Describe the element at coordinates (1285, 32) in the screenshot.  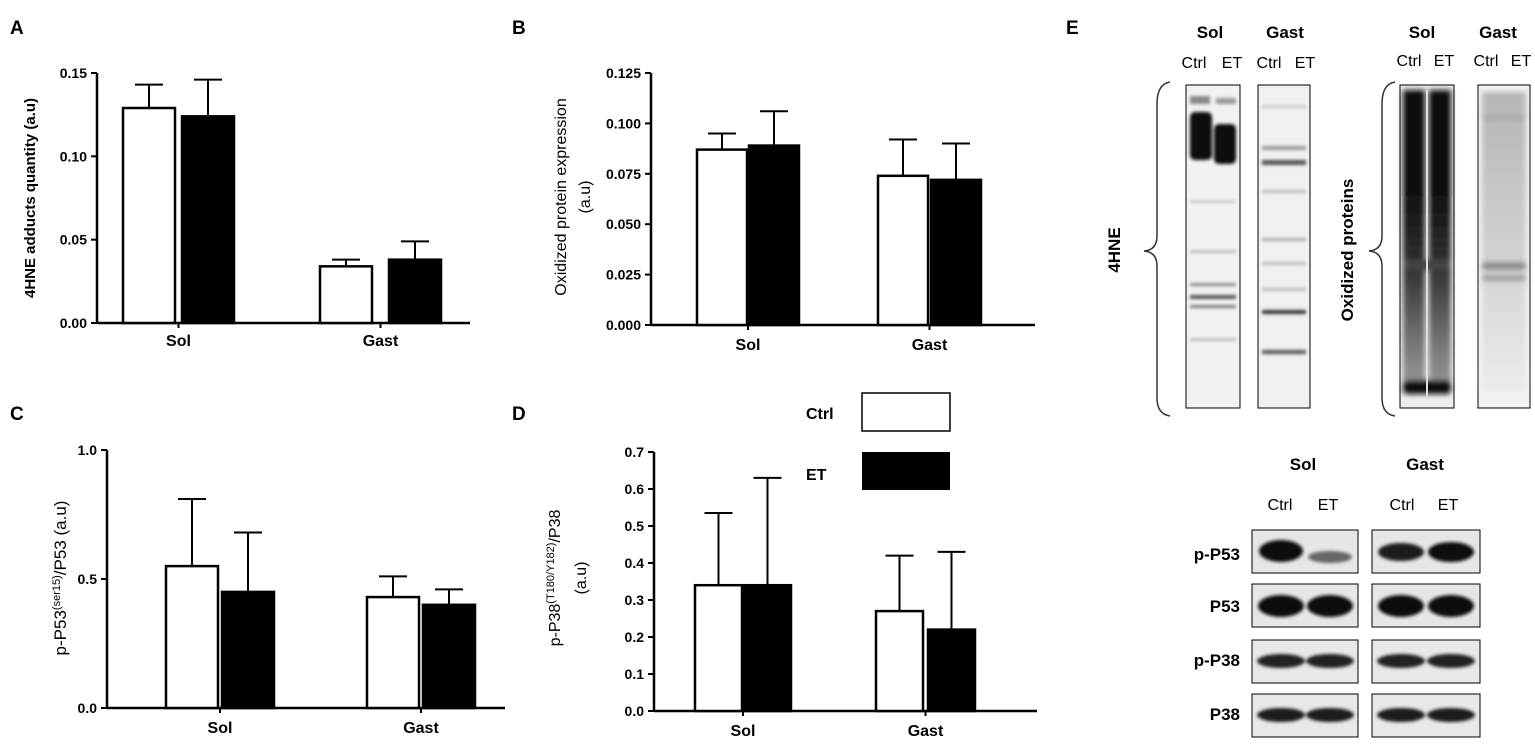
I see `blot-4hne-gast-header: Gast` at that location.